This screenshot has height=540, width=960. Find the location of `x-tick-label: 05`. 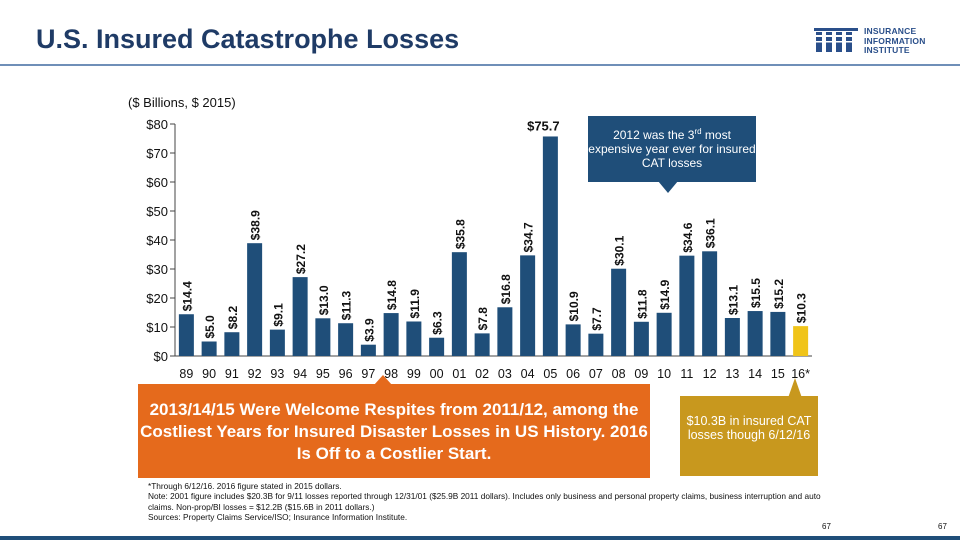

x-tick-label: 05 is located at coordinates (550, 374).